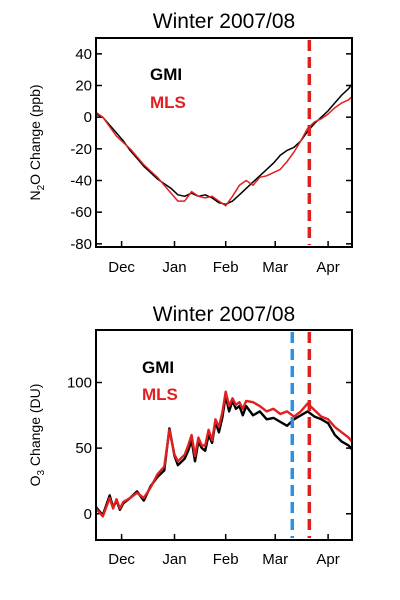  Describe the element at coordinates (79, 383) in the screenshot. I see `y-tick-label: 100` at that location.